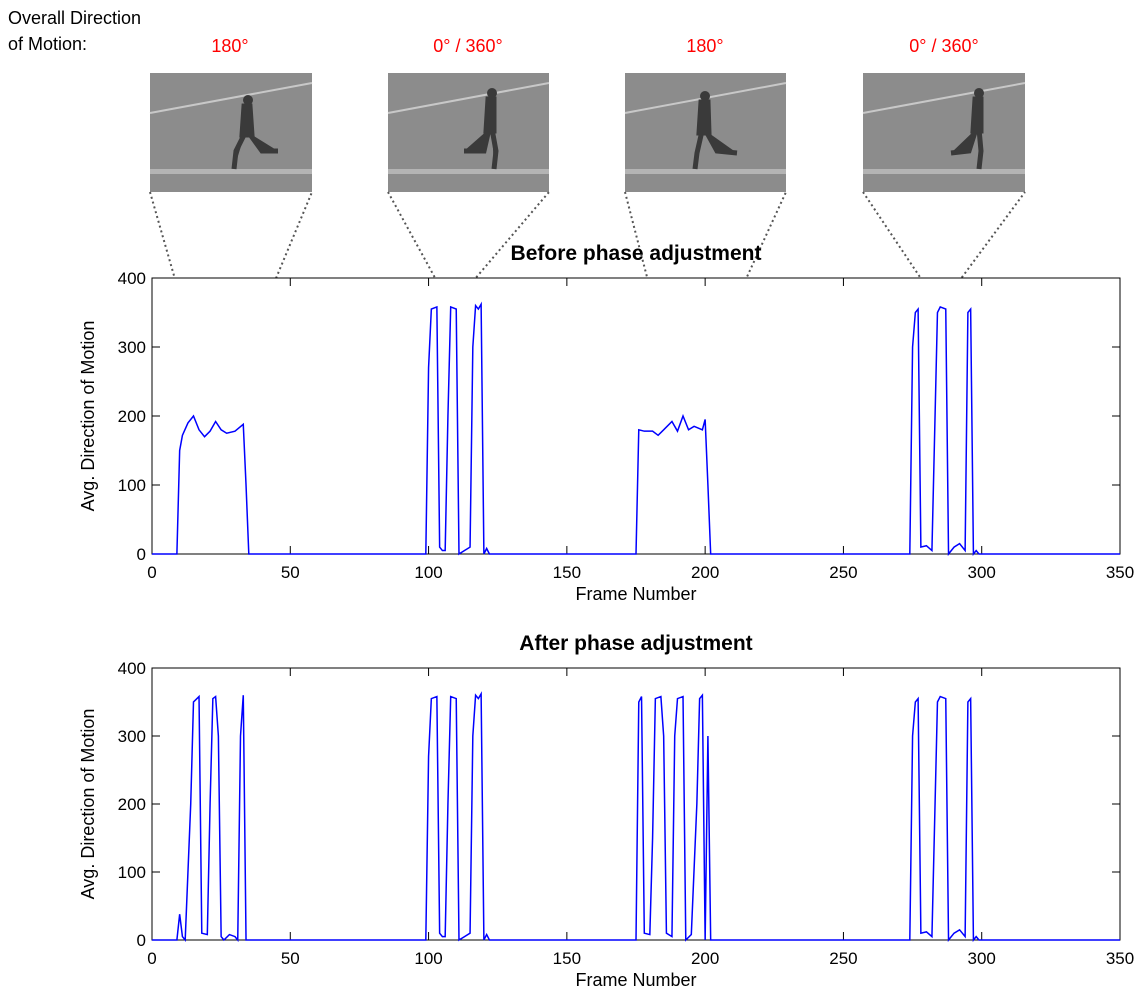 The height and width of the screenshot is (997, 1146). Describe the element at coordinates (47, 44) in the screenshot. I see `header-label: of Motion:` at that location.